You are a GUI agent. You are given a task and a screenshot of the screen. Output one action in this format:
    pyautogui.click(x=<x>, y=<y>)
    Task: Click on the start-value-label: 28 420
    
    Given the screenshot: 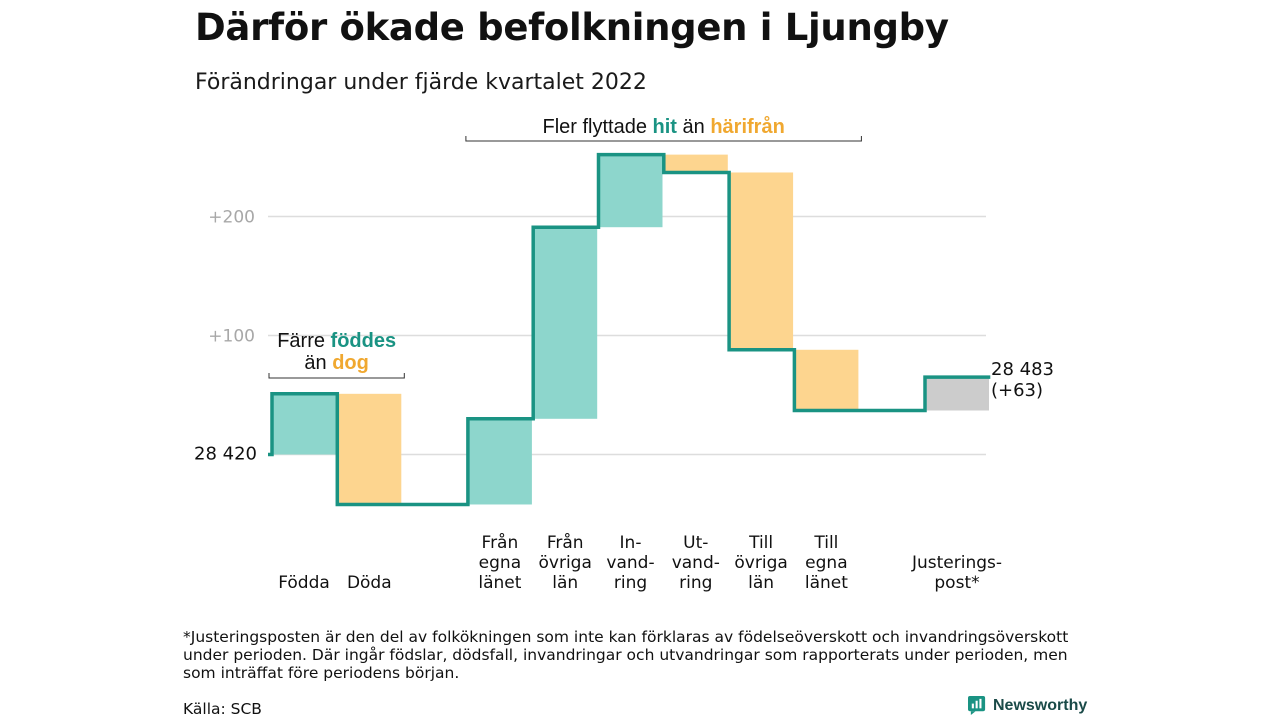 What is the action you would take?
    pyautogui.click(x=225, y=454)
    